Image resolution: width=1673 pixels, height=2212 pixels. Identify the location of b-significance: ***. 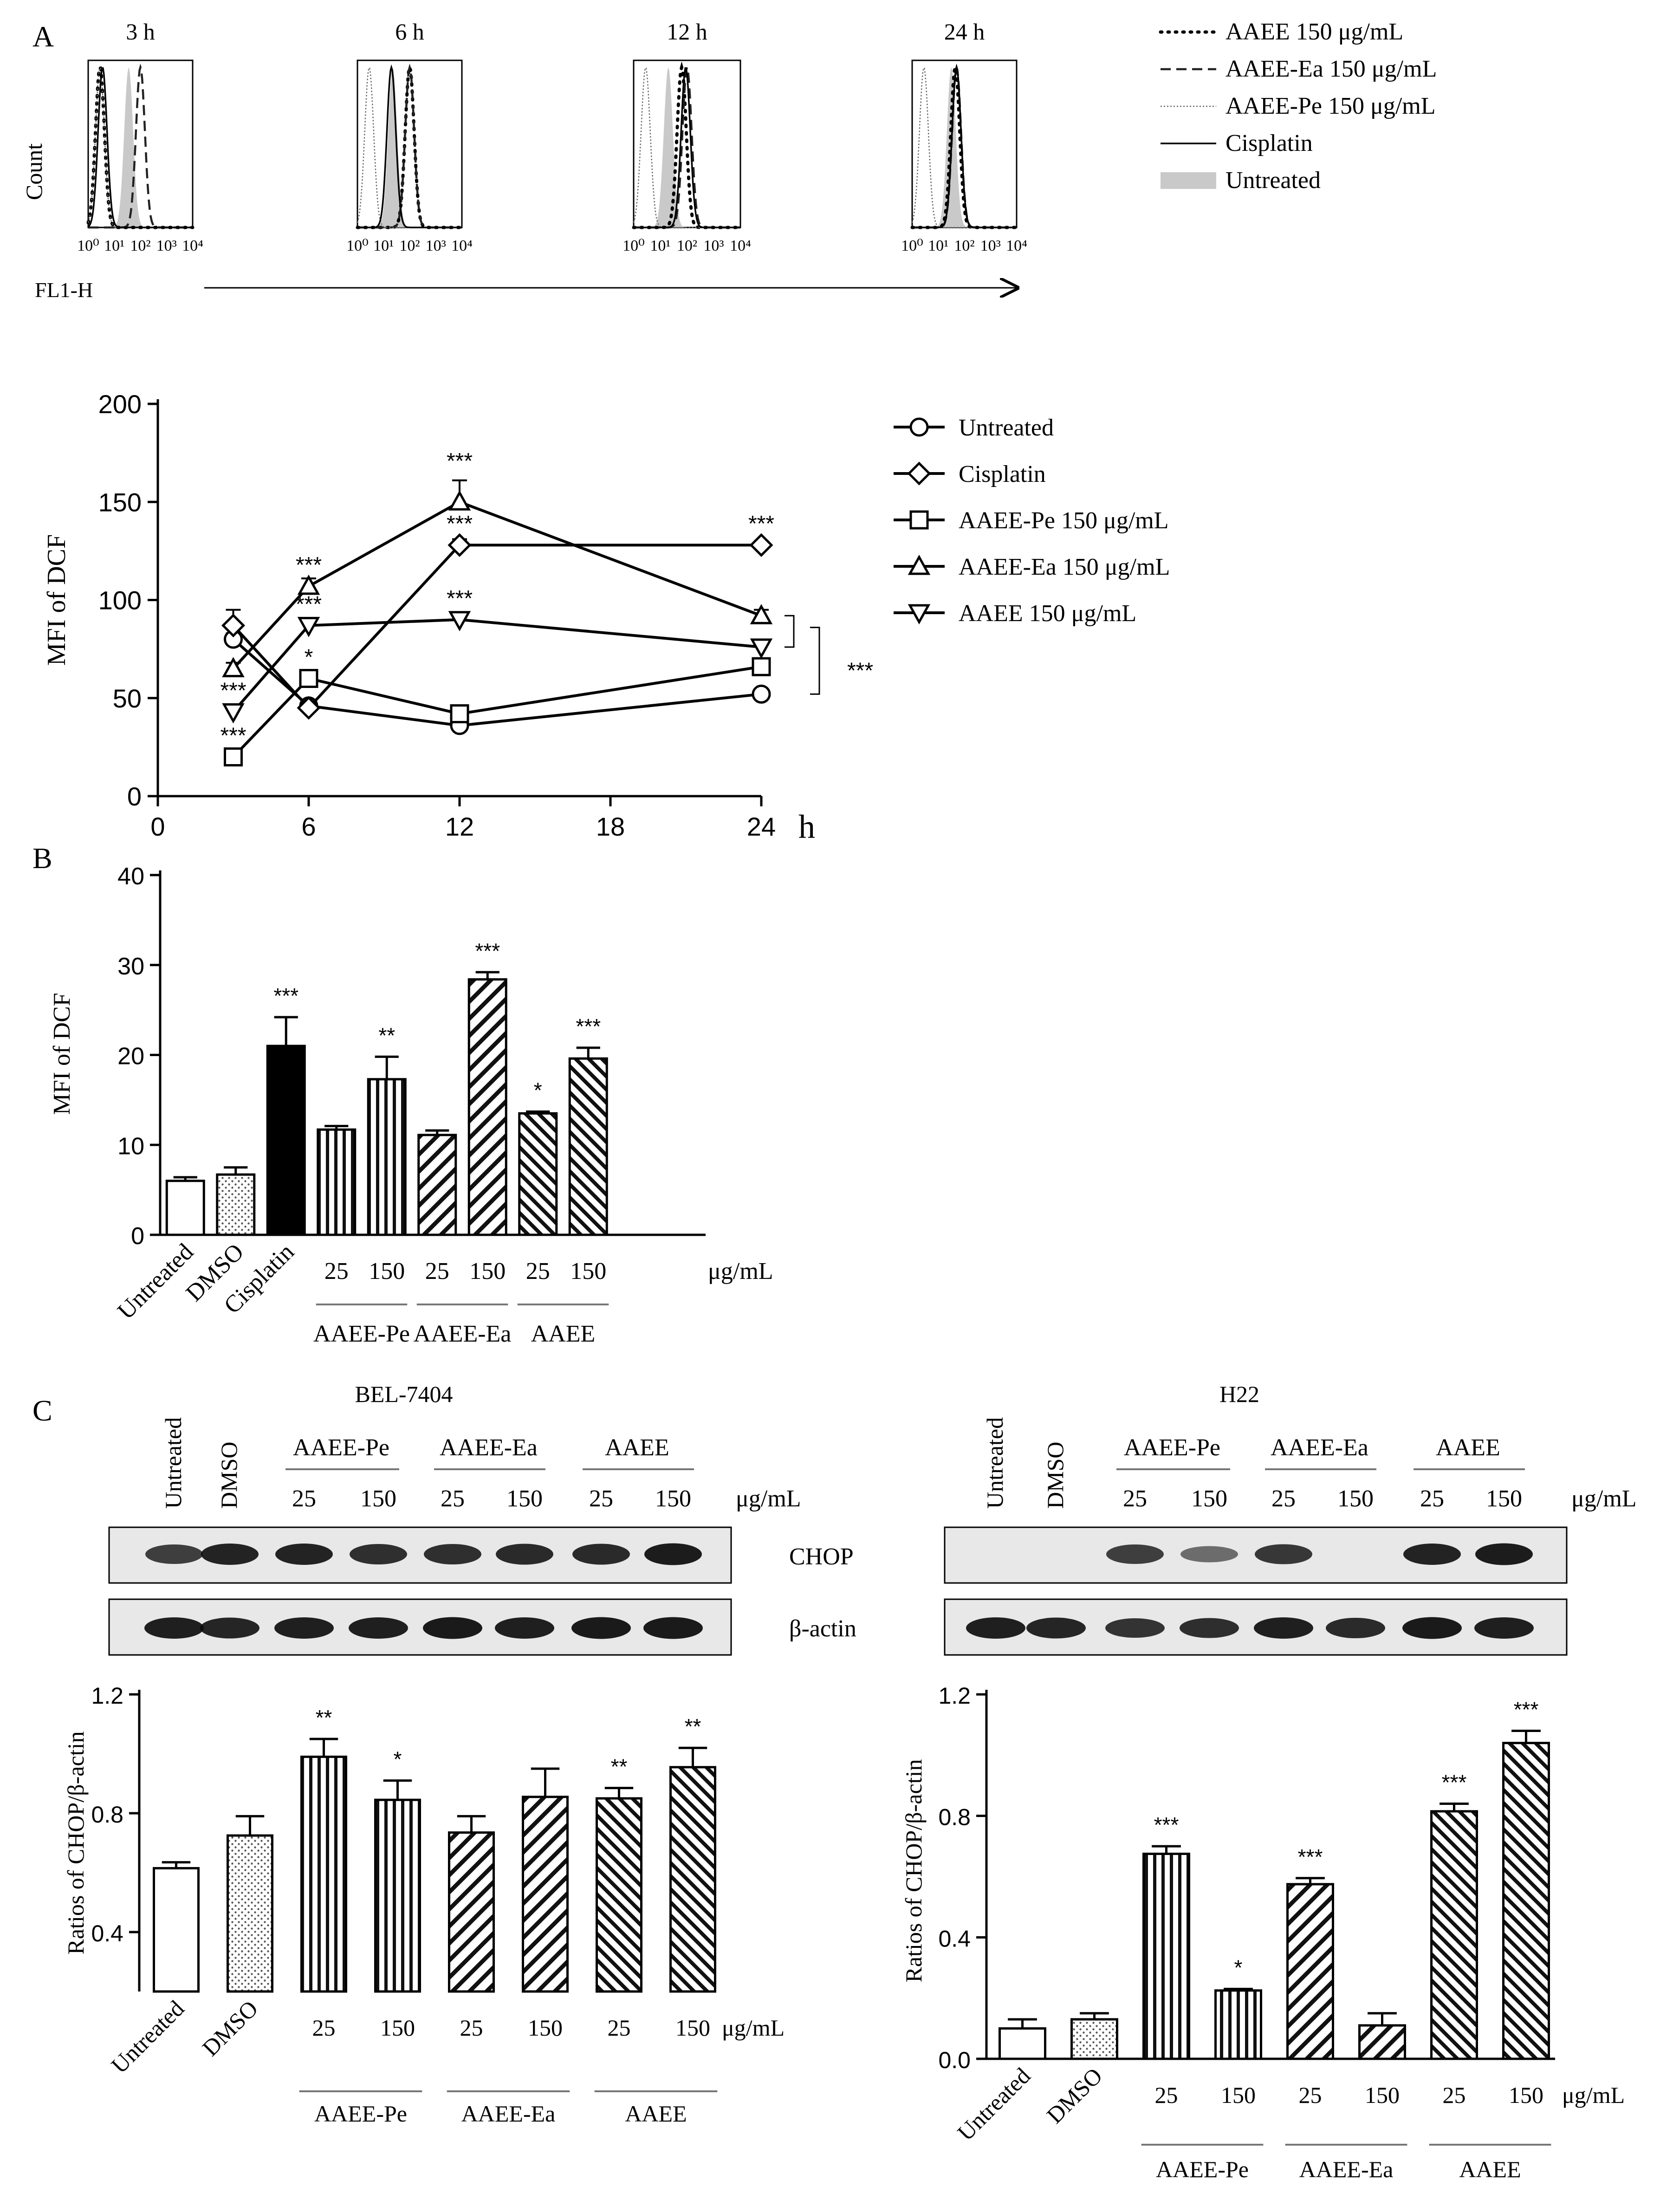
(588, 1026).